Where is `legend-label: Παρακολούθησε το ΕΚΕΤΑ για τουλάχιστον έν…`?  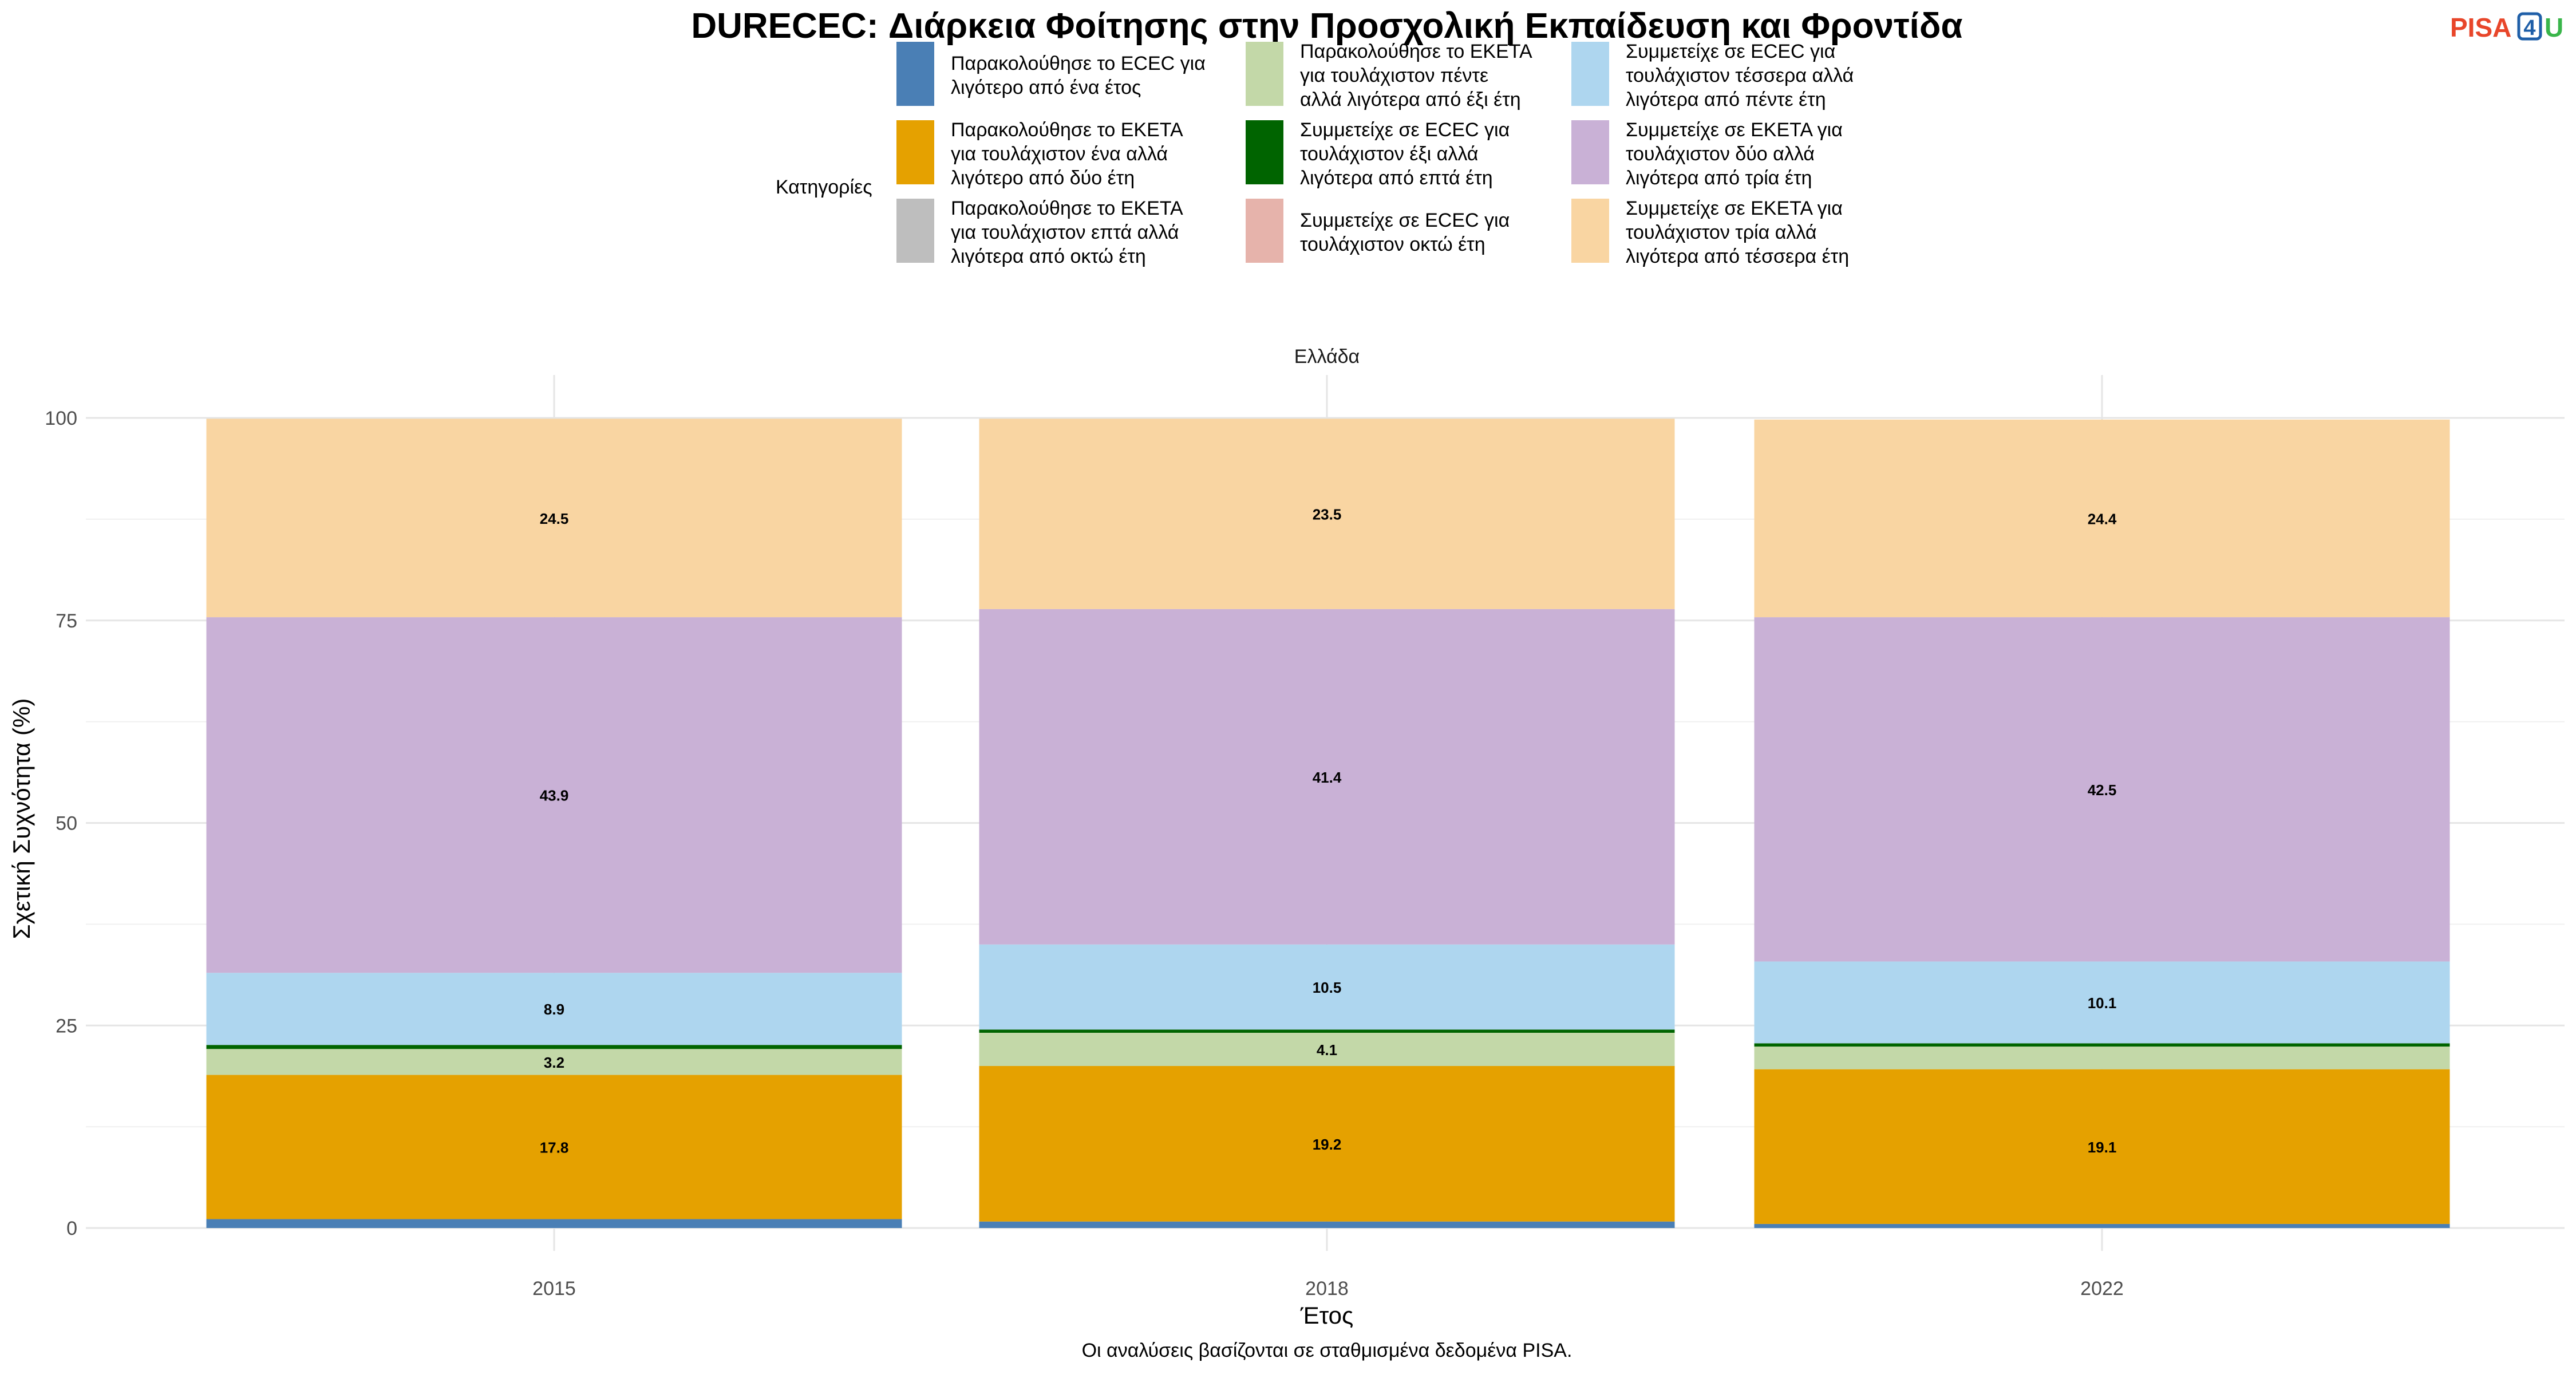 legend-label: Παρακολούθησε το ΕΚΕΤΑ για τουλάχιστον έν… is located at coordinates (1067, 154).